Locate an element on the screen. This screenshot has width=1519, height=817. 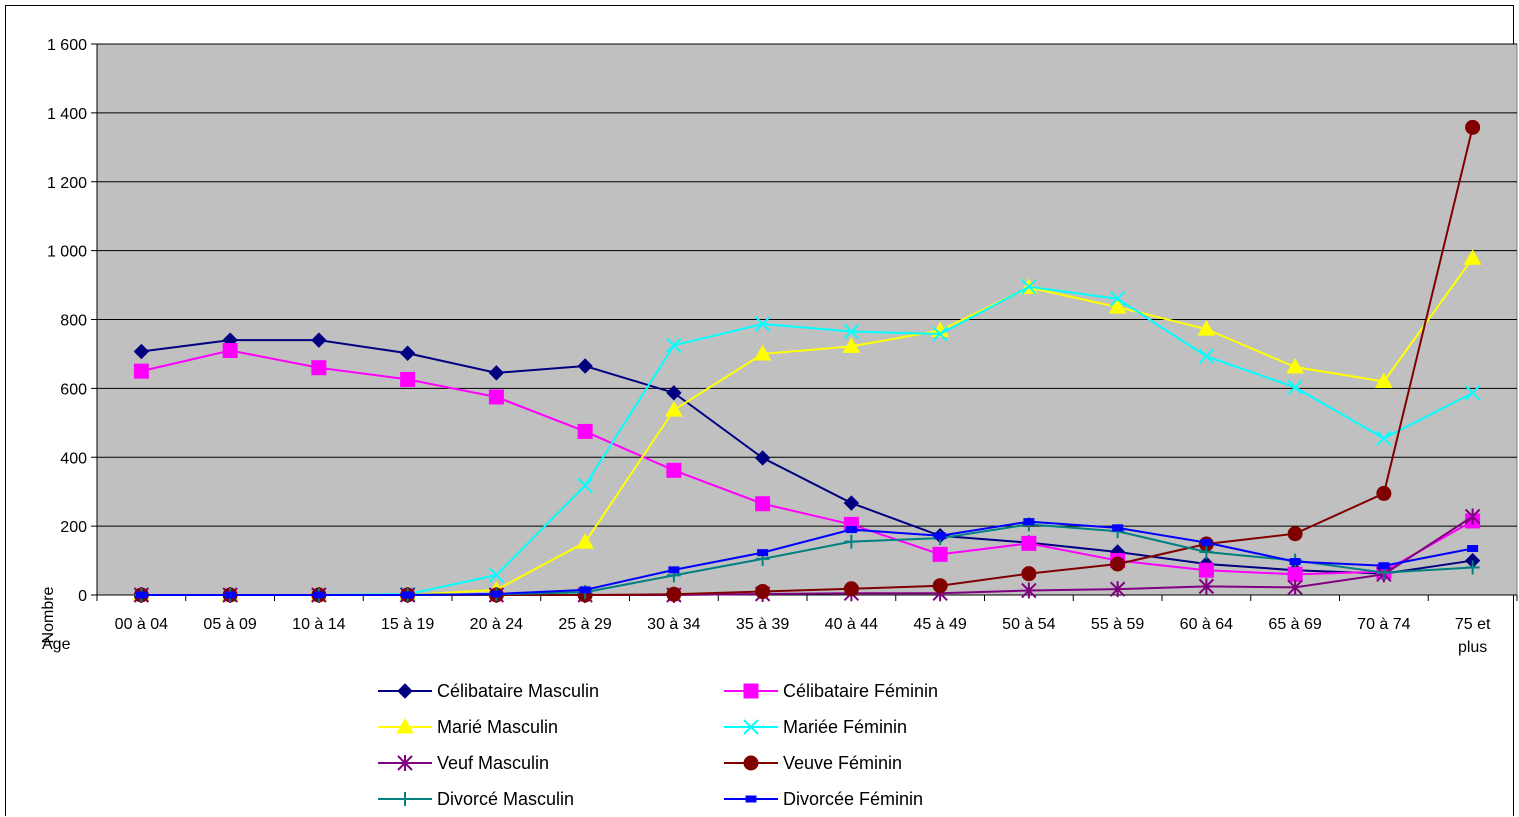
legend-entry: Divorcée Féminin is located at coordinates (823, 799).